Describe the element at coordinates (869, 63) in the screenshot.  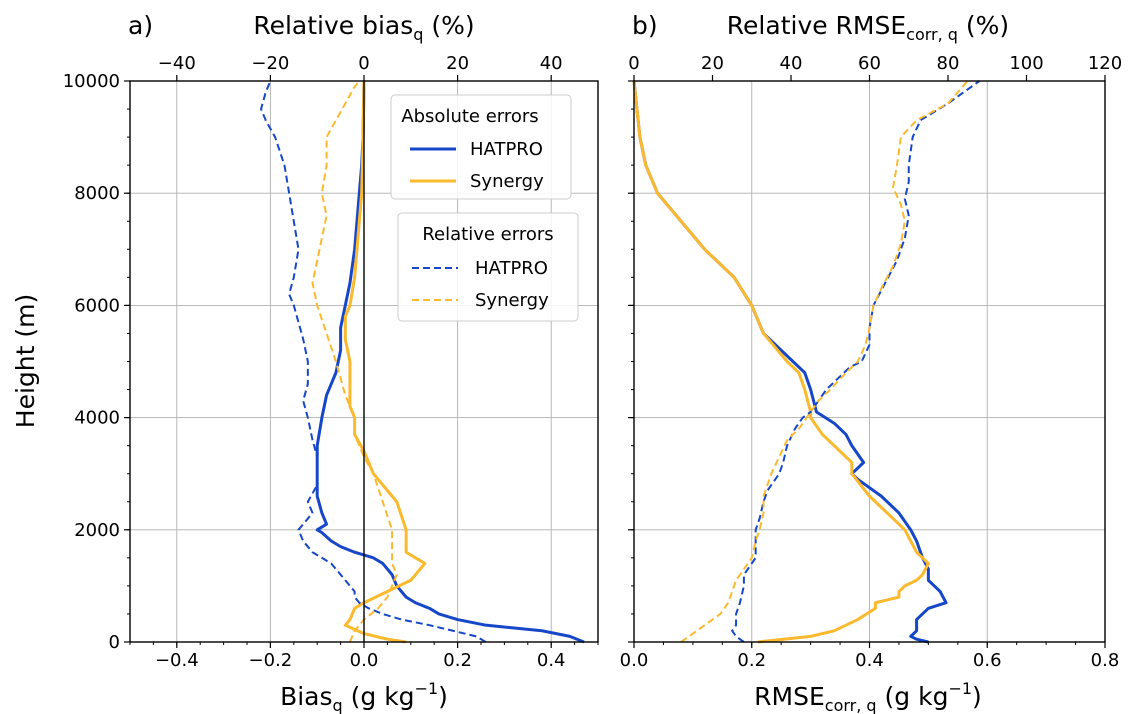
I see `top-tick-label: 60` at that location.